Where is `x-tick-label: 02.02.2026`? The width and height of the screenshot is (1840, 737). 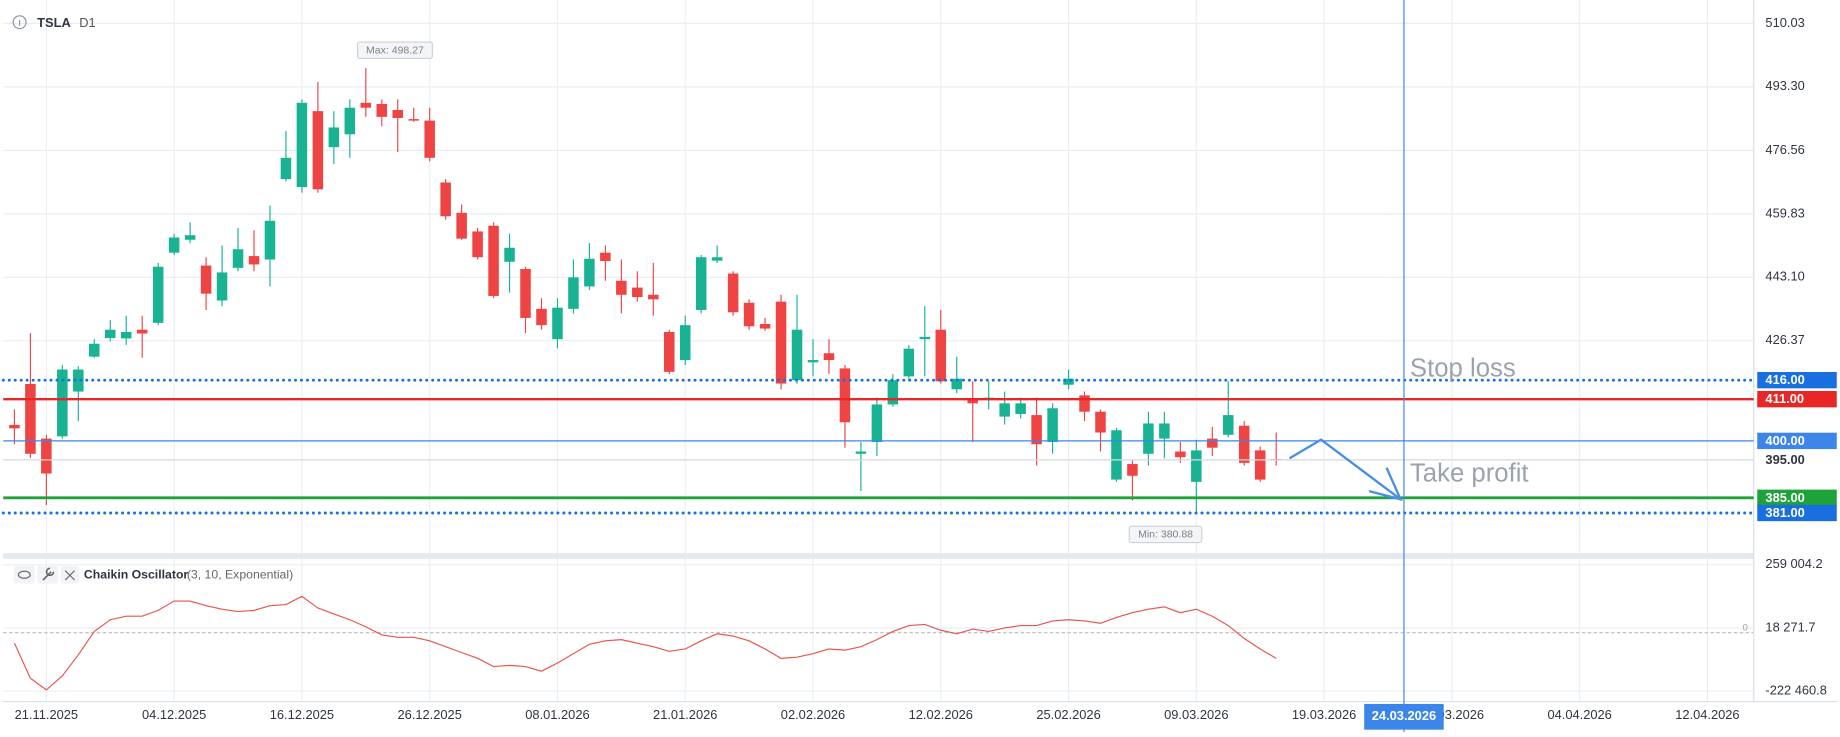 x-tick-label: 02.02.2026 is located at coordinates (813, 714).